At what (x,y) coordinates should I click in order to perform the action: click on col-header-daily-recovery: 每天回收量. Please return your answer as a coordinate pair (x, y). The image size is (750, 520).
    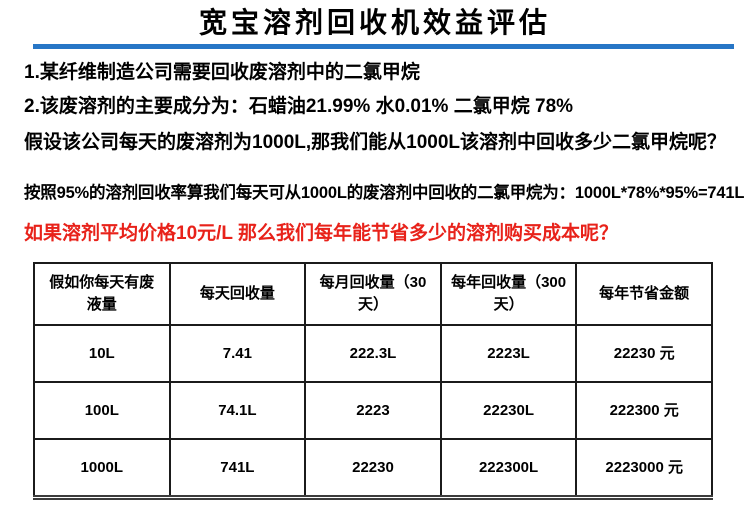
    Looking at the image, I should click on (237, 294).